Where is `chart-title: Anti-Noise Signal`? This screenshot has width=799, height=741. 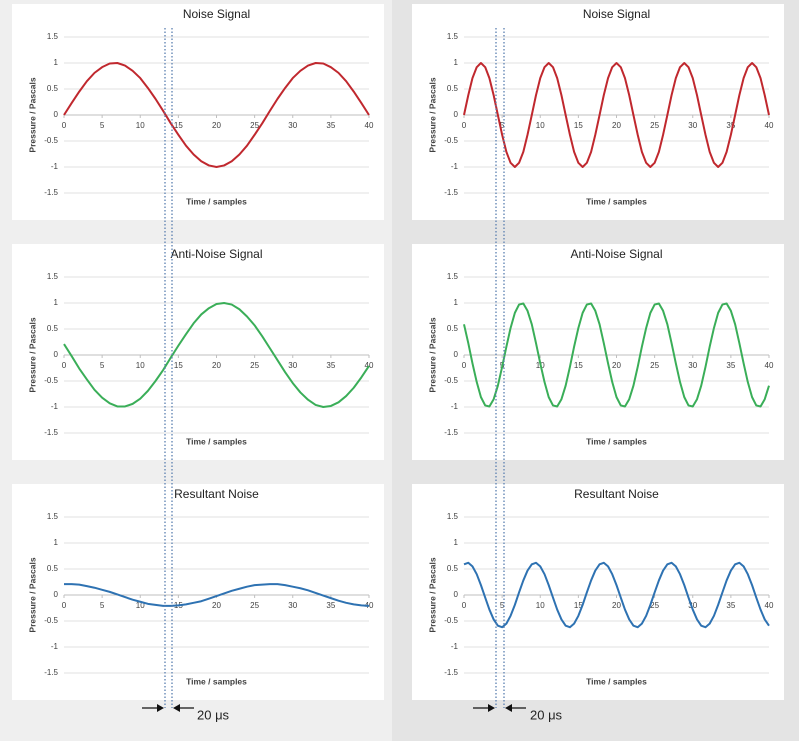
chart-title: Anti-Noise Signal is located at coordinates (616, 254).